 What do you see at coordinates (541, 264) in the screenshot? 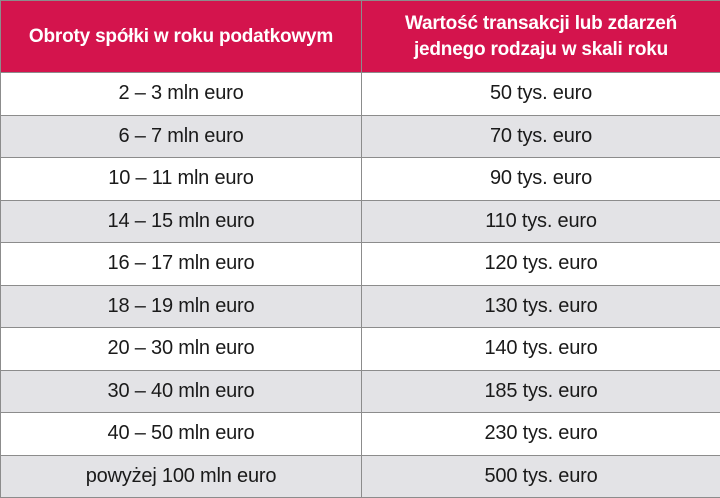
I see `transaction-value-cell: 120 tys. euro` at bounding box center [541, 264].